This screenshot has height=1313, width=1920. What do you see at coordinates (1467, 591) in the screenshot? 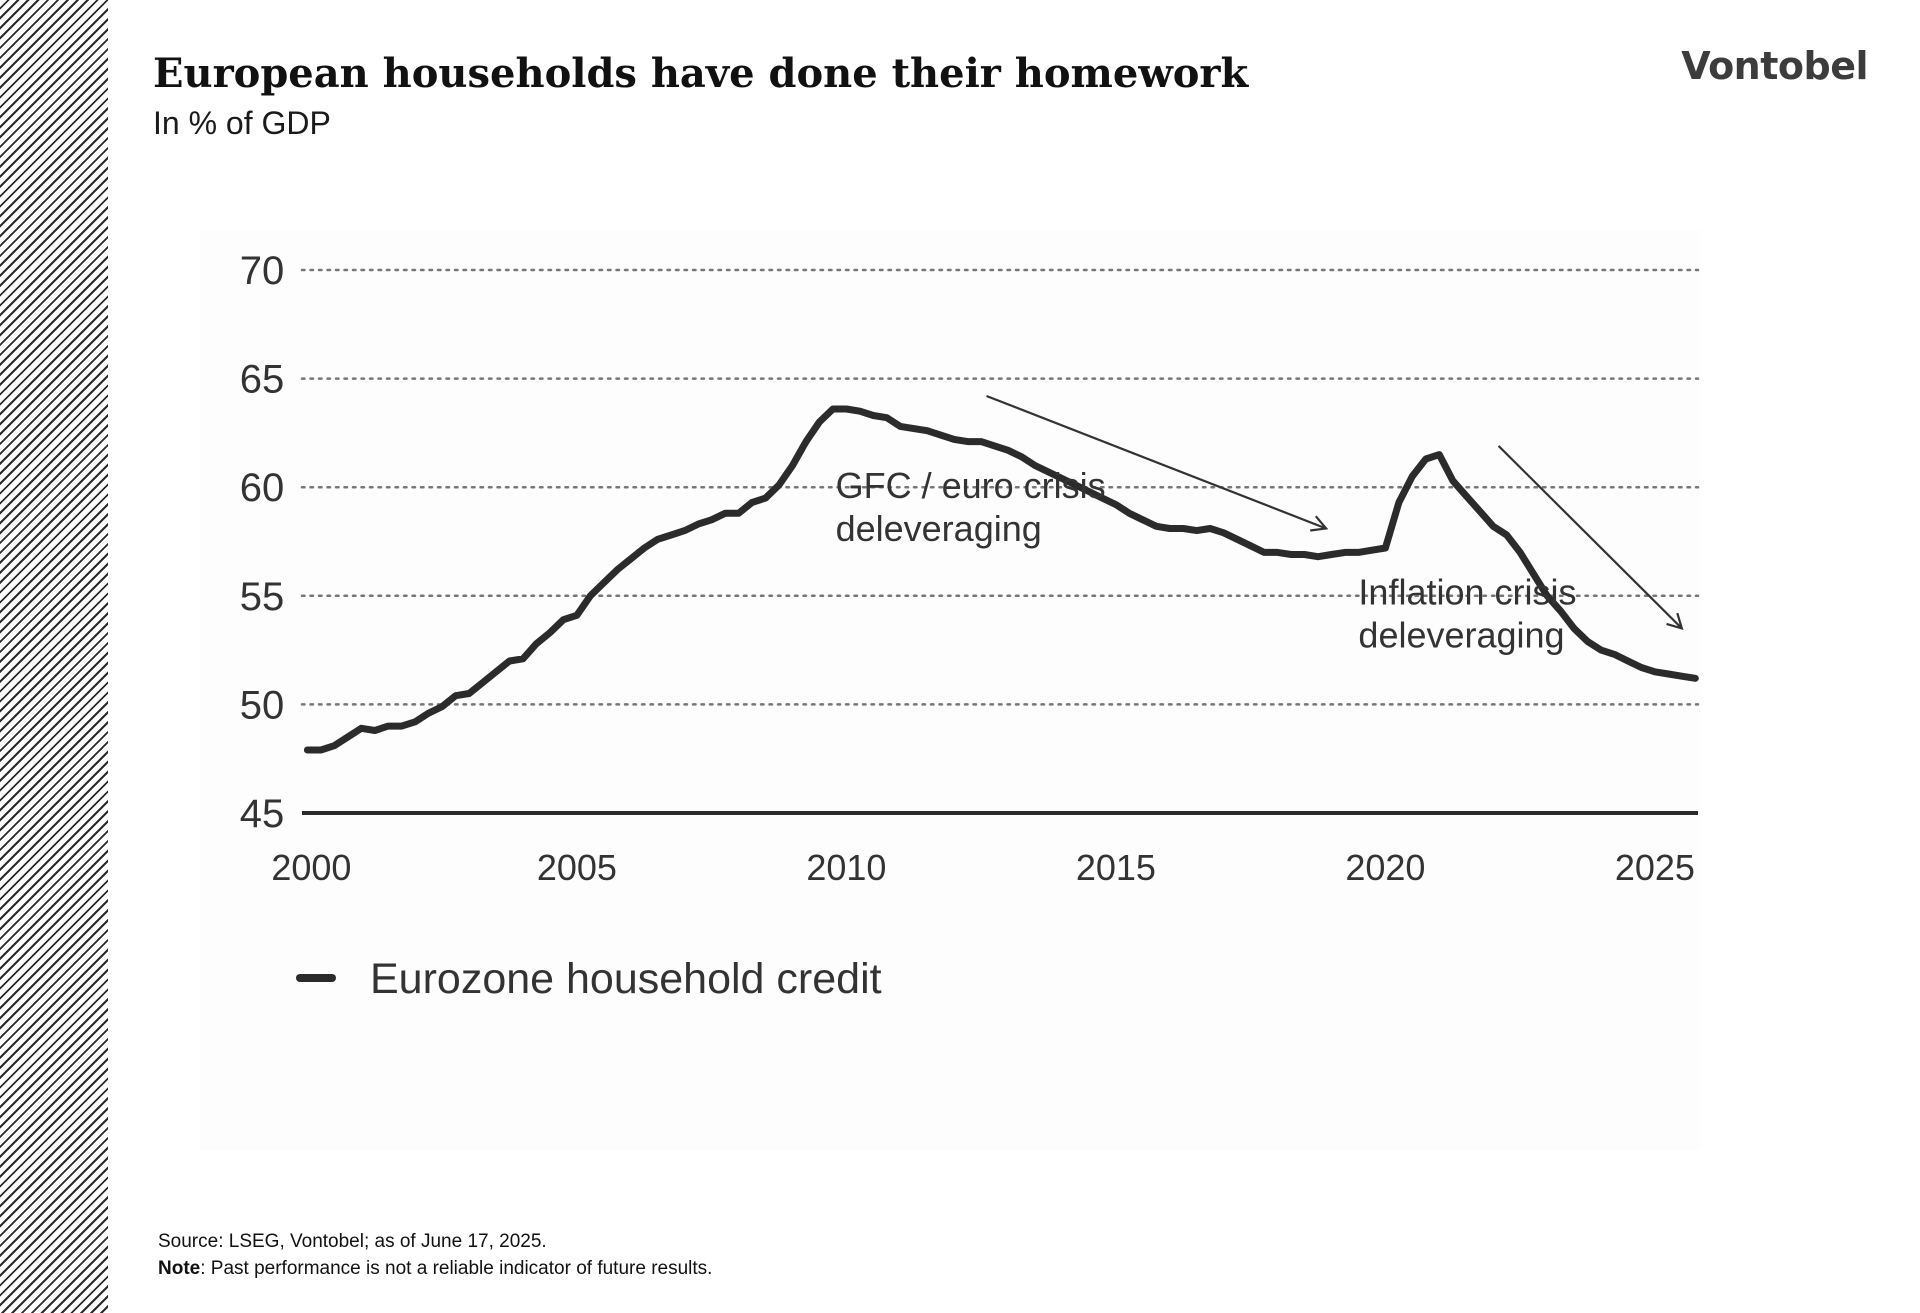
I see `annotation-line: Inflation crisis` at bounding box center [1467, 591].